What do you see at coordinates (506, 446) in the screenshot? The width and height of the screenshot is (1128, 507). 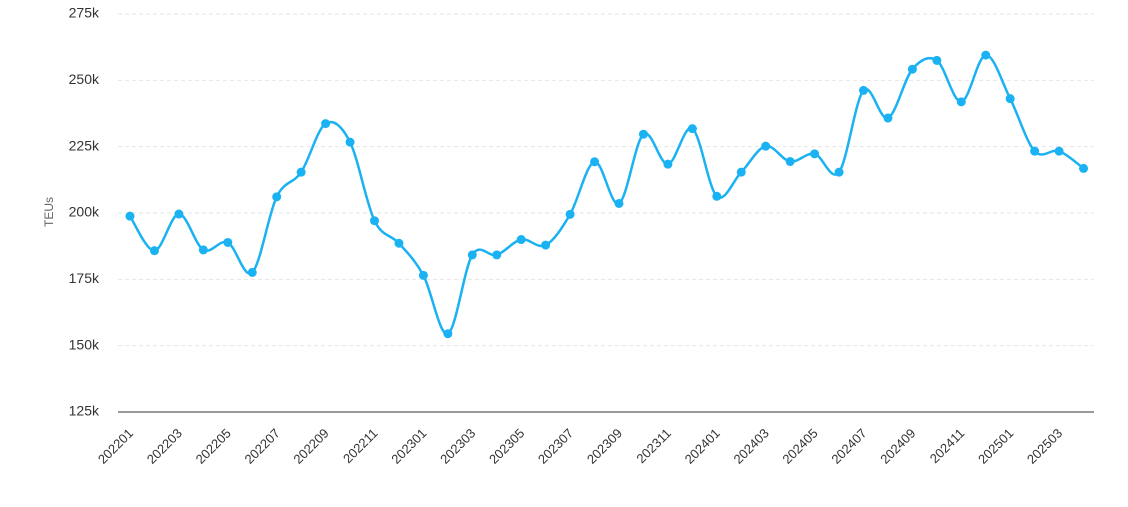 I see `x-tick-label: 202305` at bounding box center [506, 446].